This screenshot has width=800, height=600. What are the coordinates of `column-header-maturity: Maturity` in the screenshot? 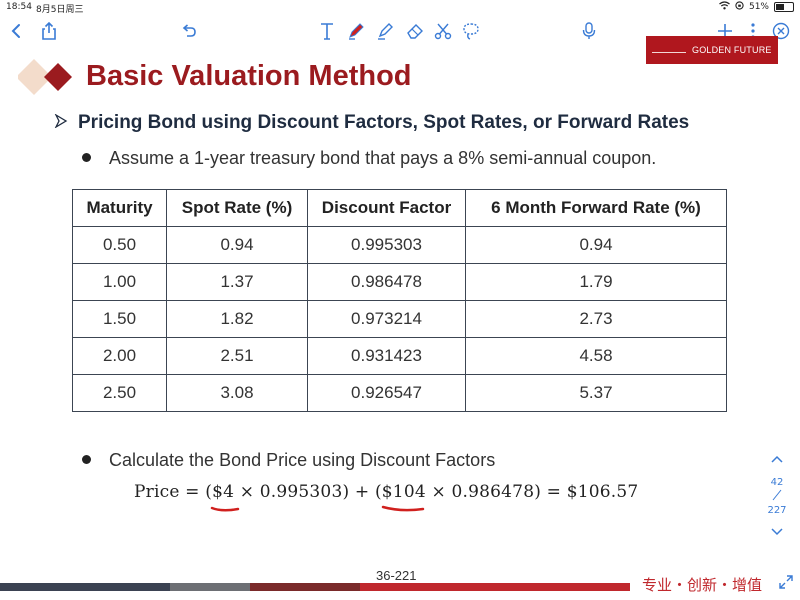 It's located at (119, 208).